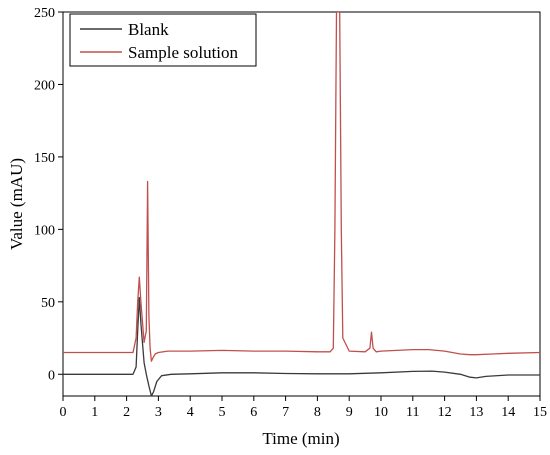 Image resolution: width=550 pixels, height=455 pixels. I want to click on x-axis-ticks: 0 1 2 3 4 5 6 7 8 9 10 11 12 13 14 15, so click(303, 408).